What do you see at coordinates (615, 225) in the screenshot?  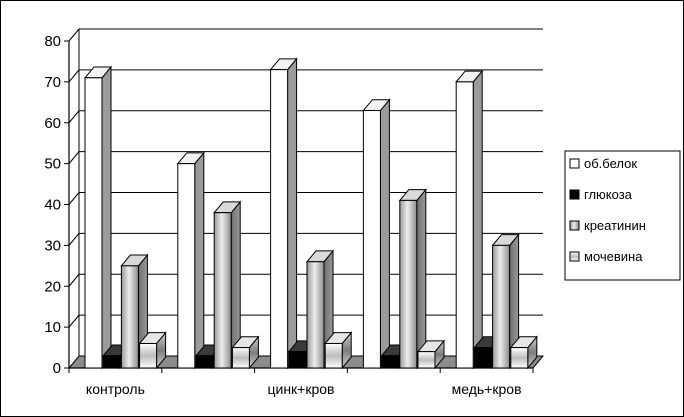 I see `legend-label: креатинин` at bounding box center [615, 225].